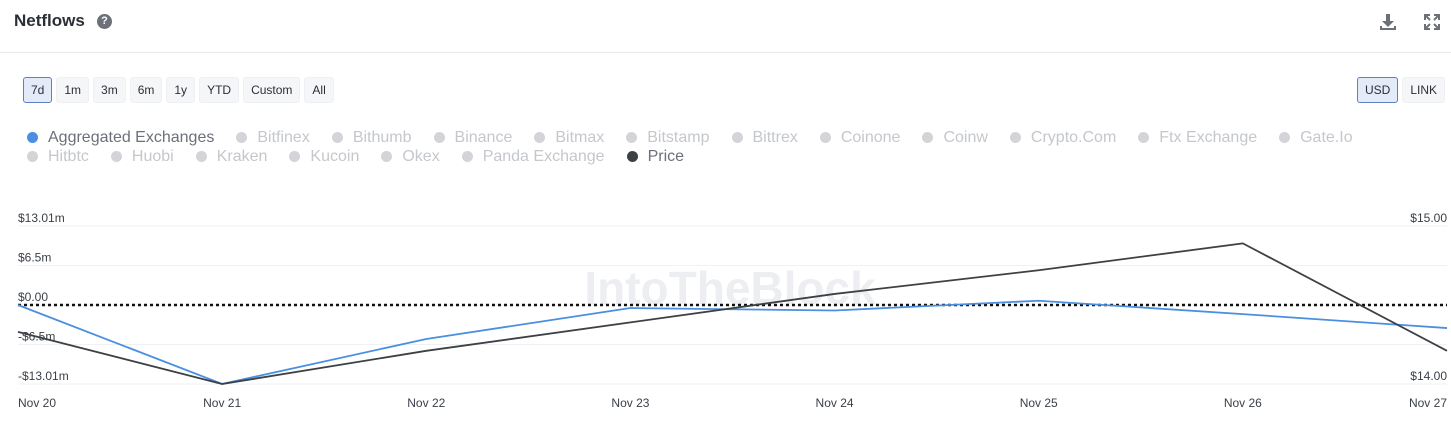  I want to click on legend-label: Bittrex, so click(775, 137).